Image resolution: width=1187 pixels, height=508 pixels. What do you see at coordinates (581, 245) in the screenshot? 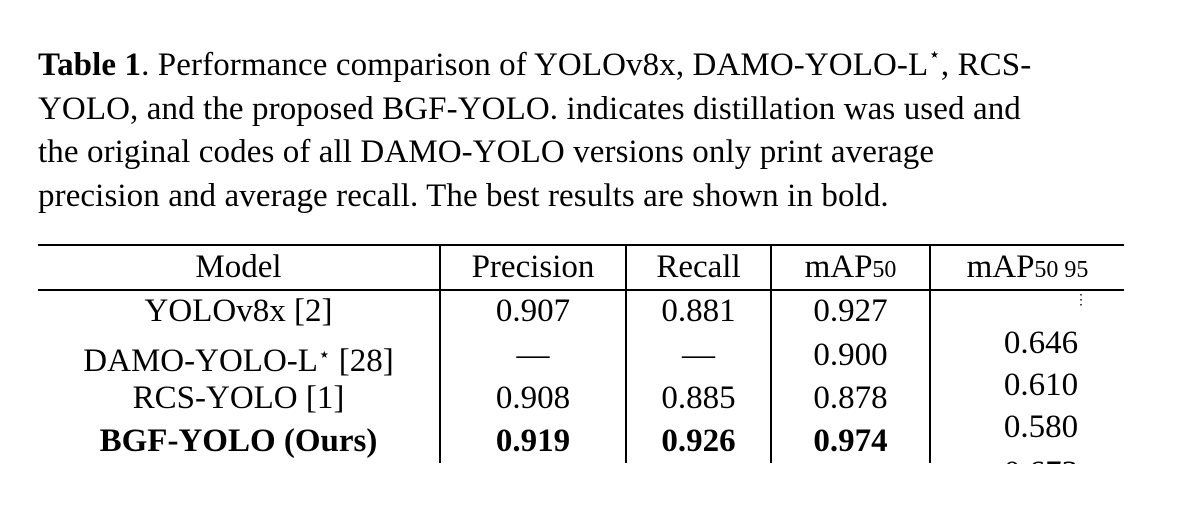
I see `top-rule` at bounding box center [581, 245].